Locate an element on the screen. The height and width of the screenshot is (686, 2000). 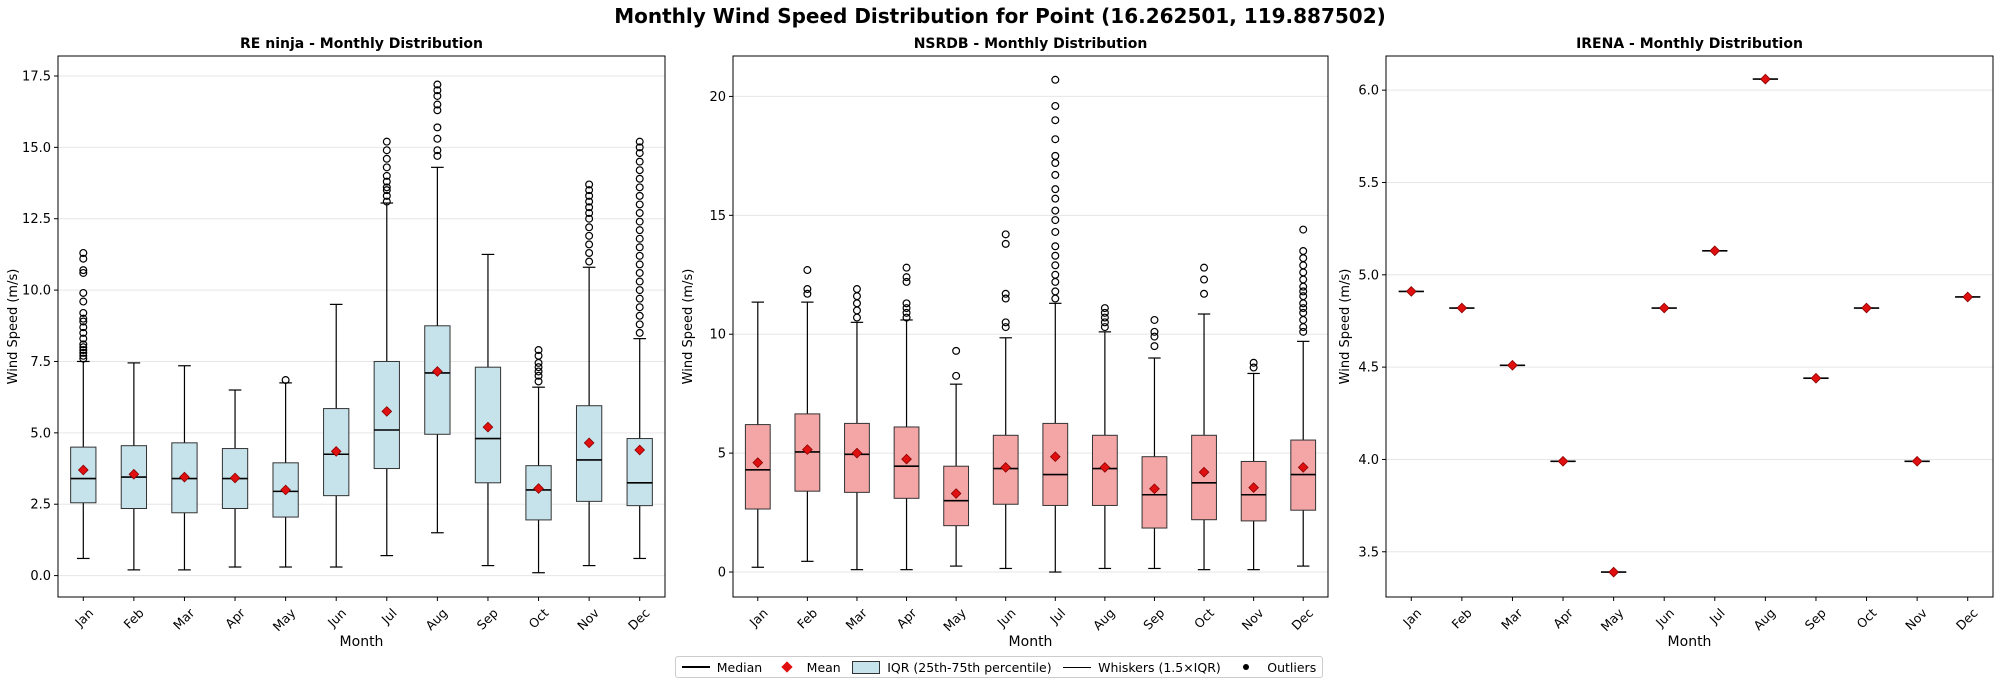
y-tick-label: 12.5 is located at coordinates (36, 219).